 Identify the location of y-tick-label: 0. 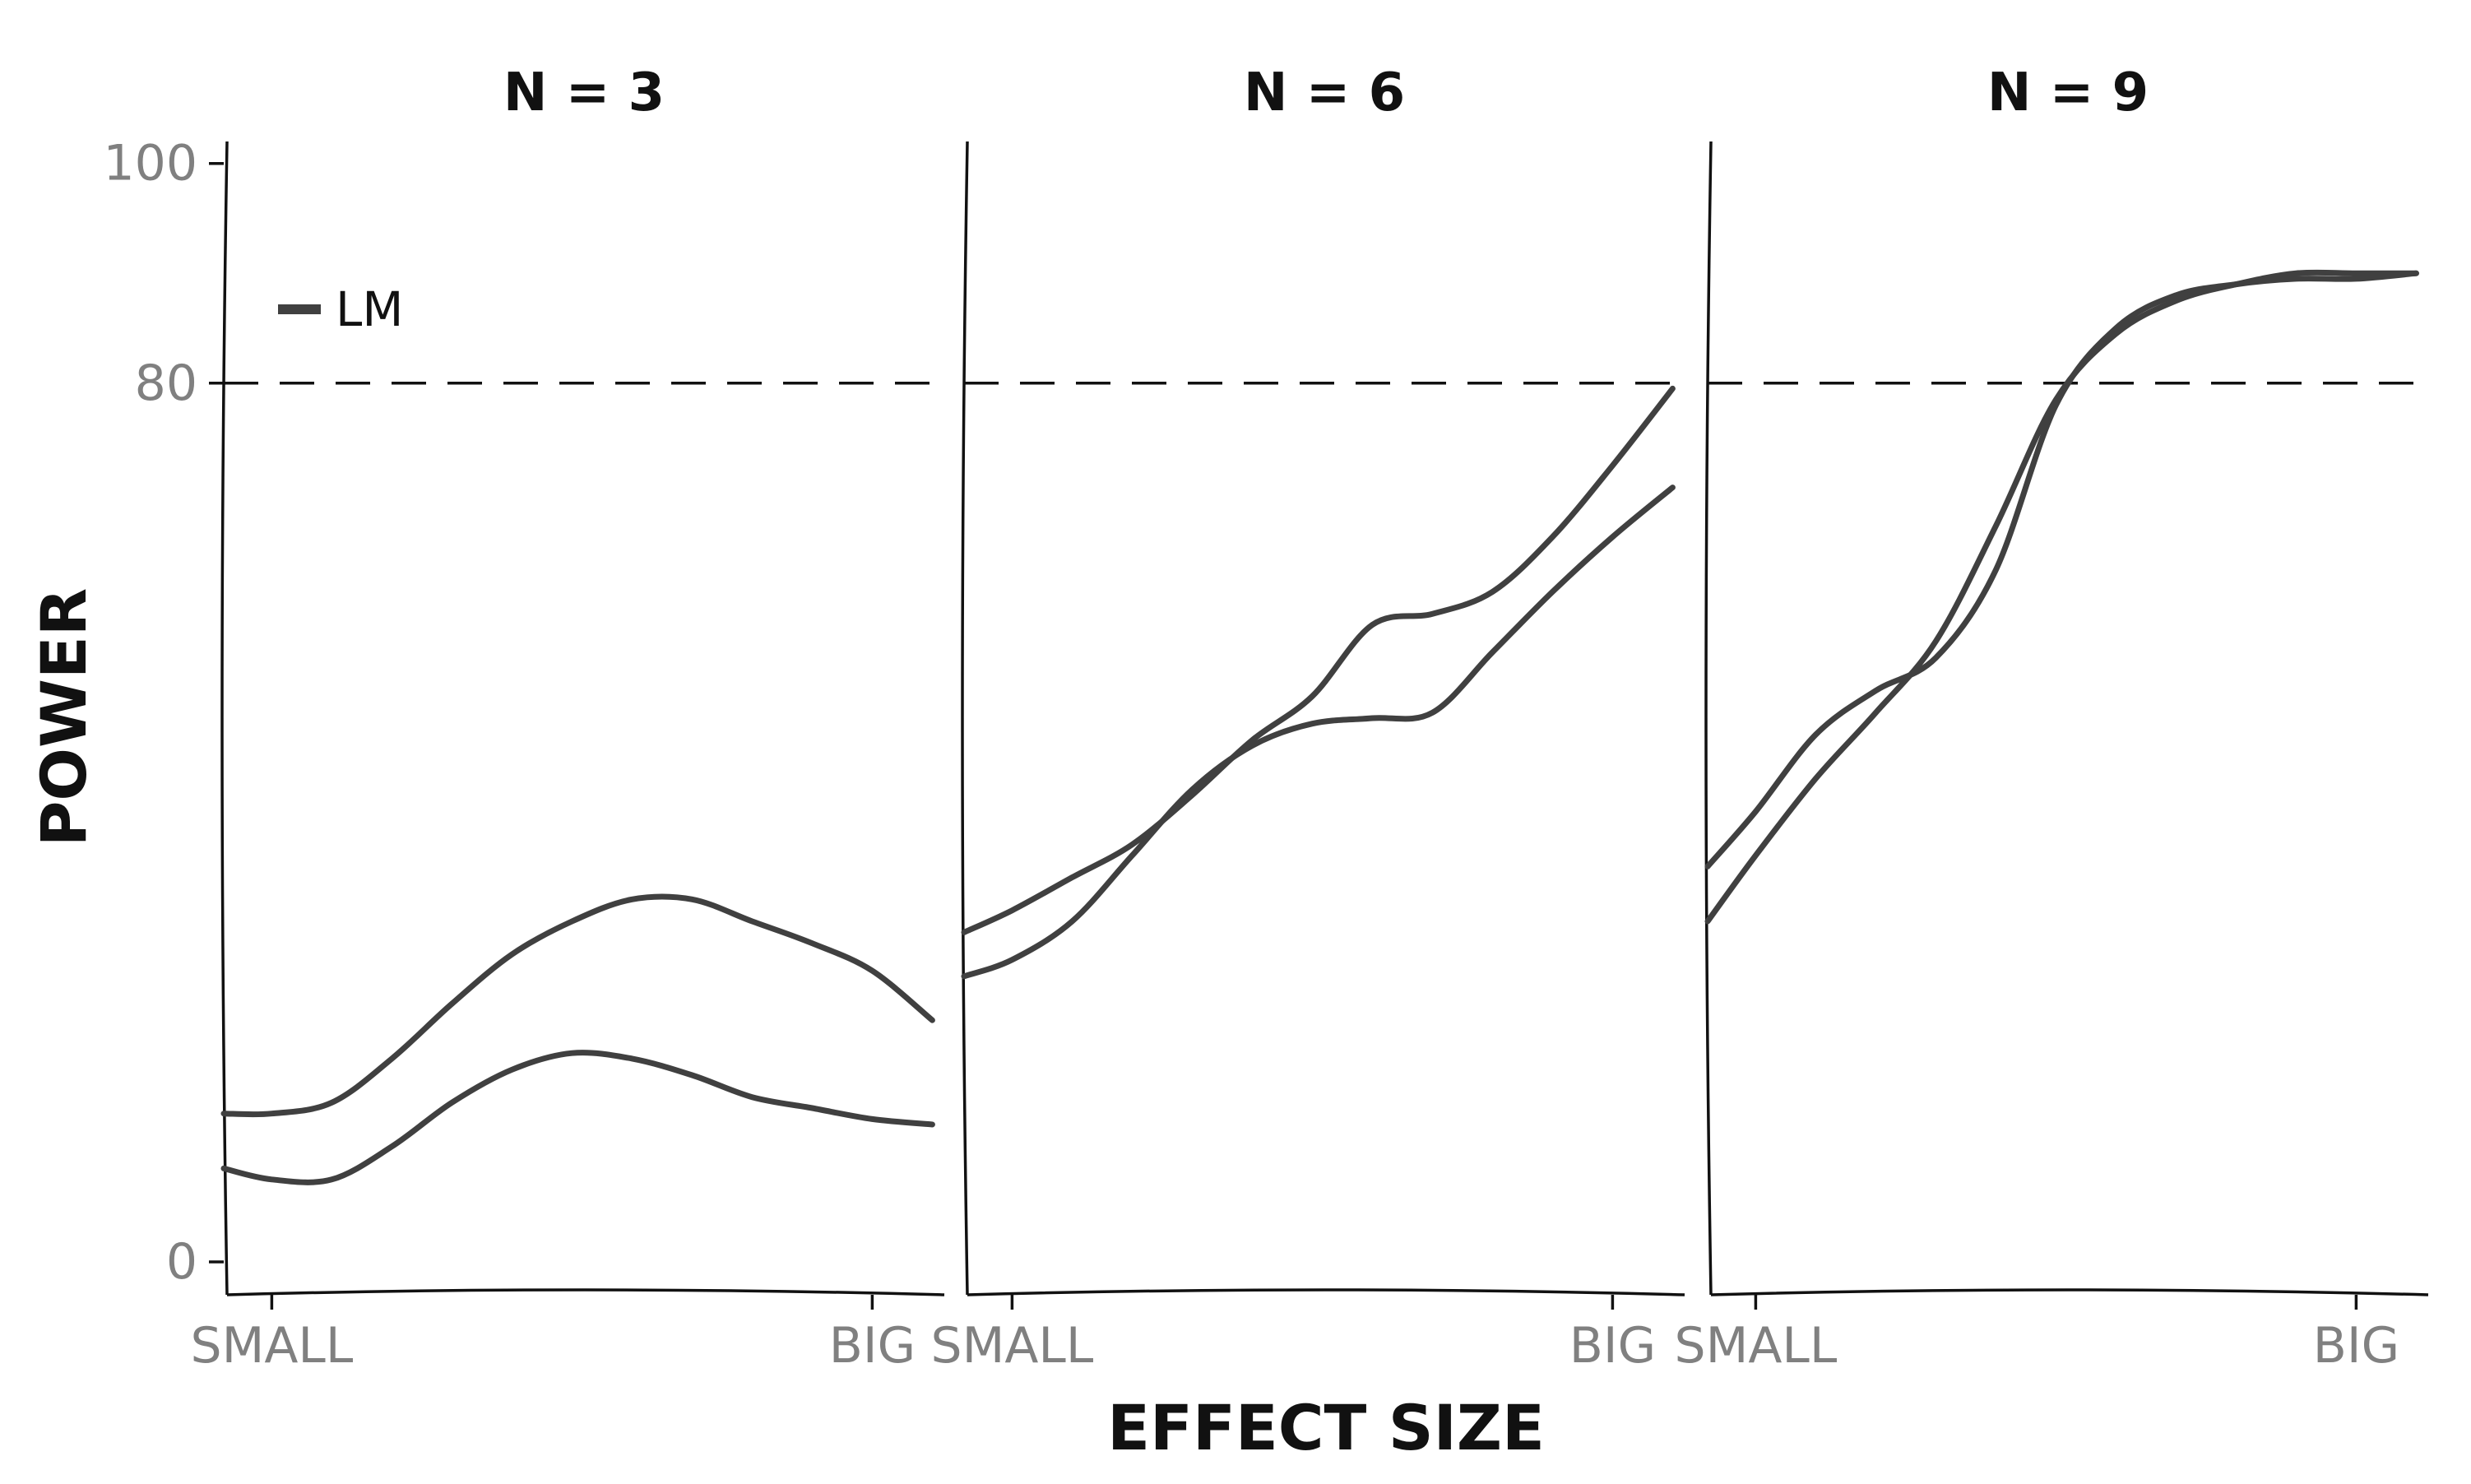
(181, 1262).